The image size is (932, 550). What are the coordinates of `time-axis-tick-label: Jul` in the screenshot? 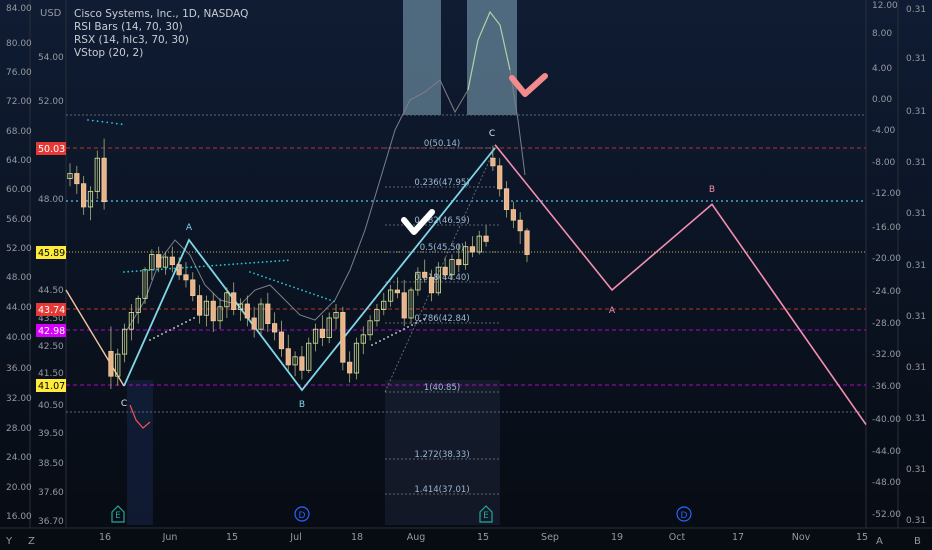 It's located at (295, 537).